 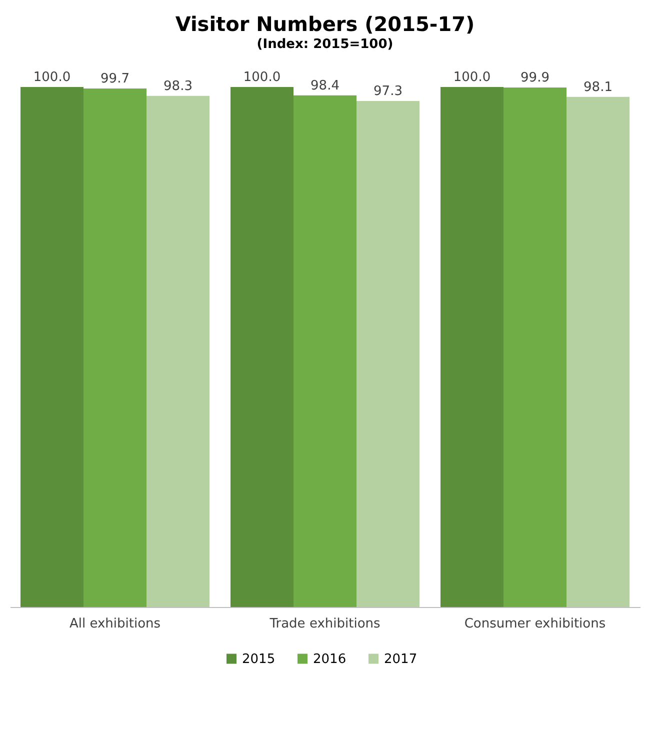 I want to click on data-label: 99.7, so click(x=115, y=79).